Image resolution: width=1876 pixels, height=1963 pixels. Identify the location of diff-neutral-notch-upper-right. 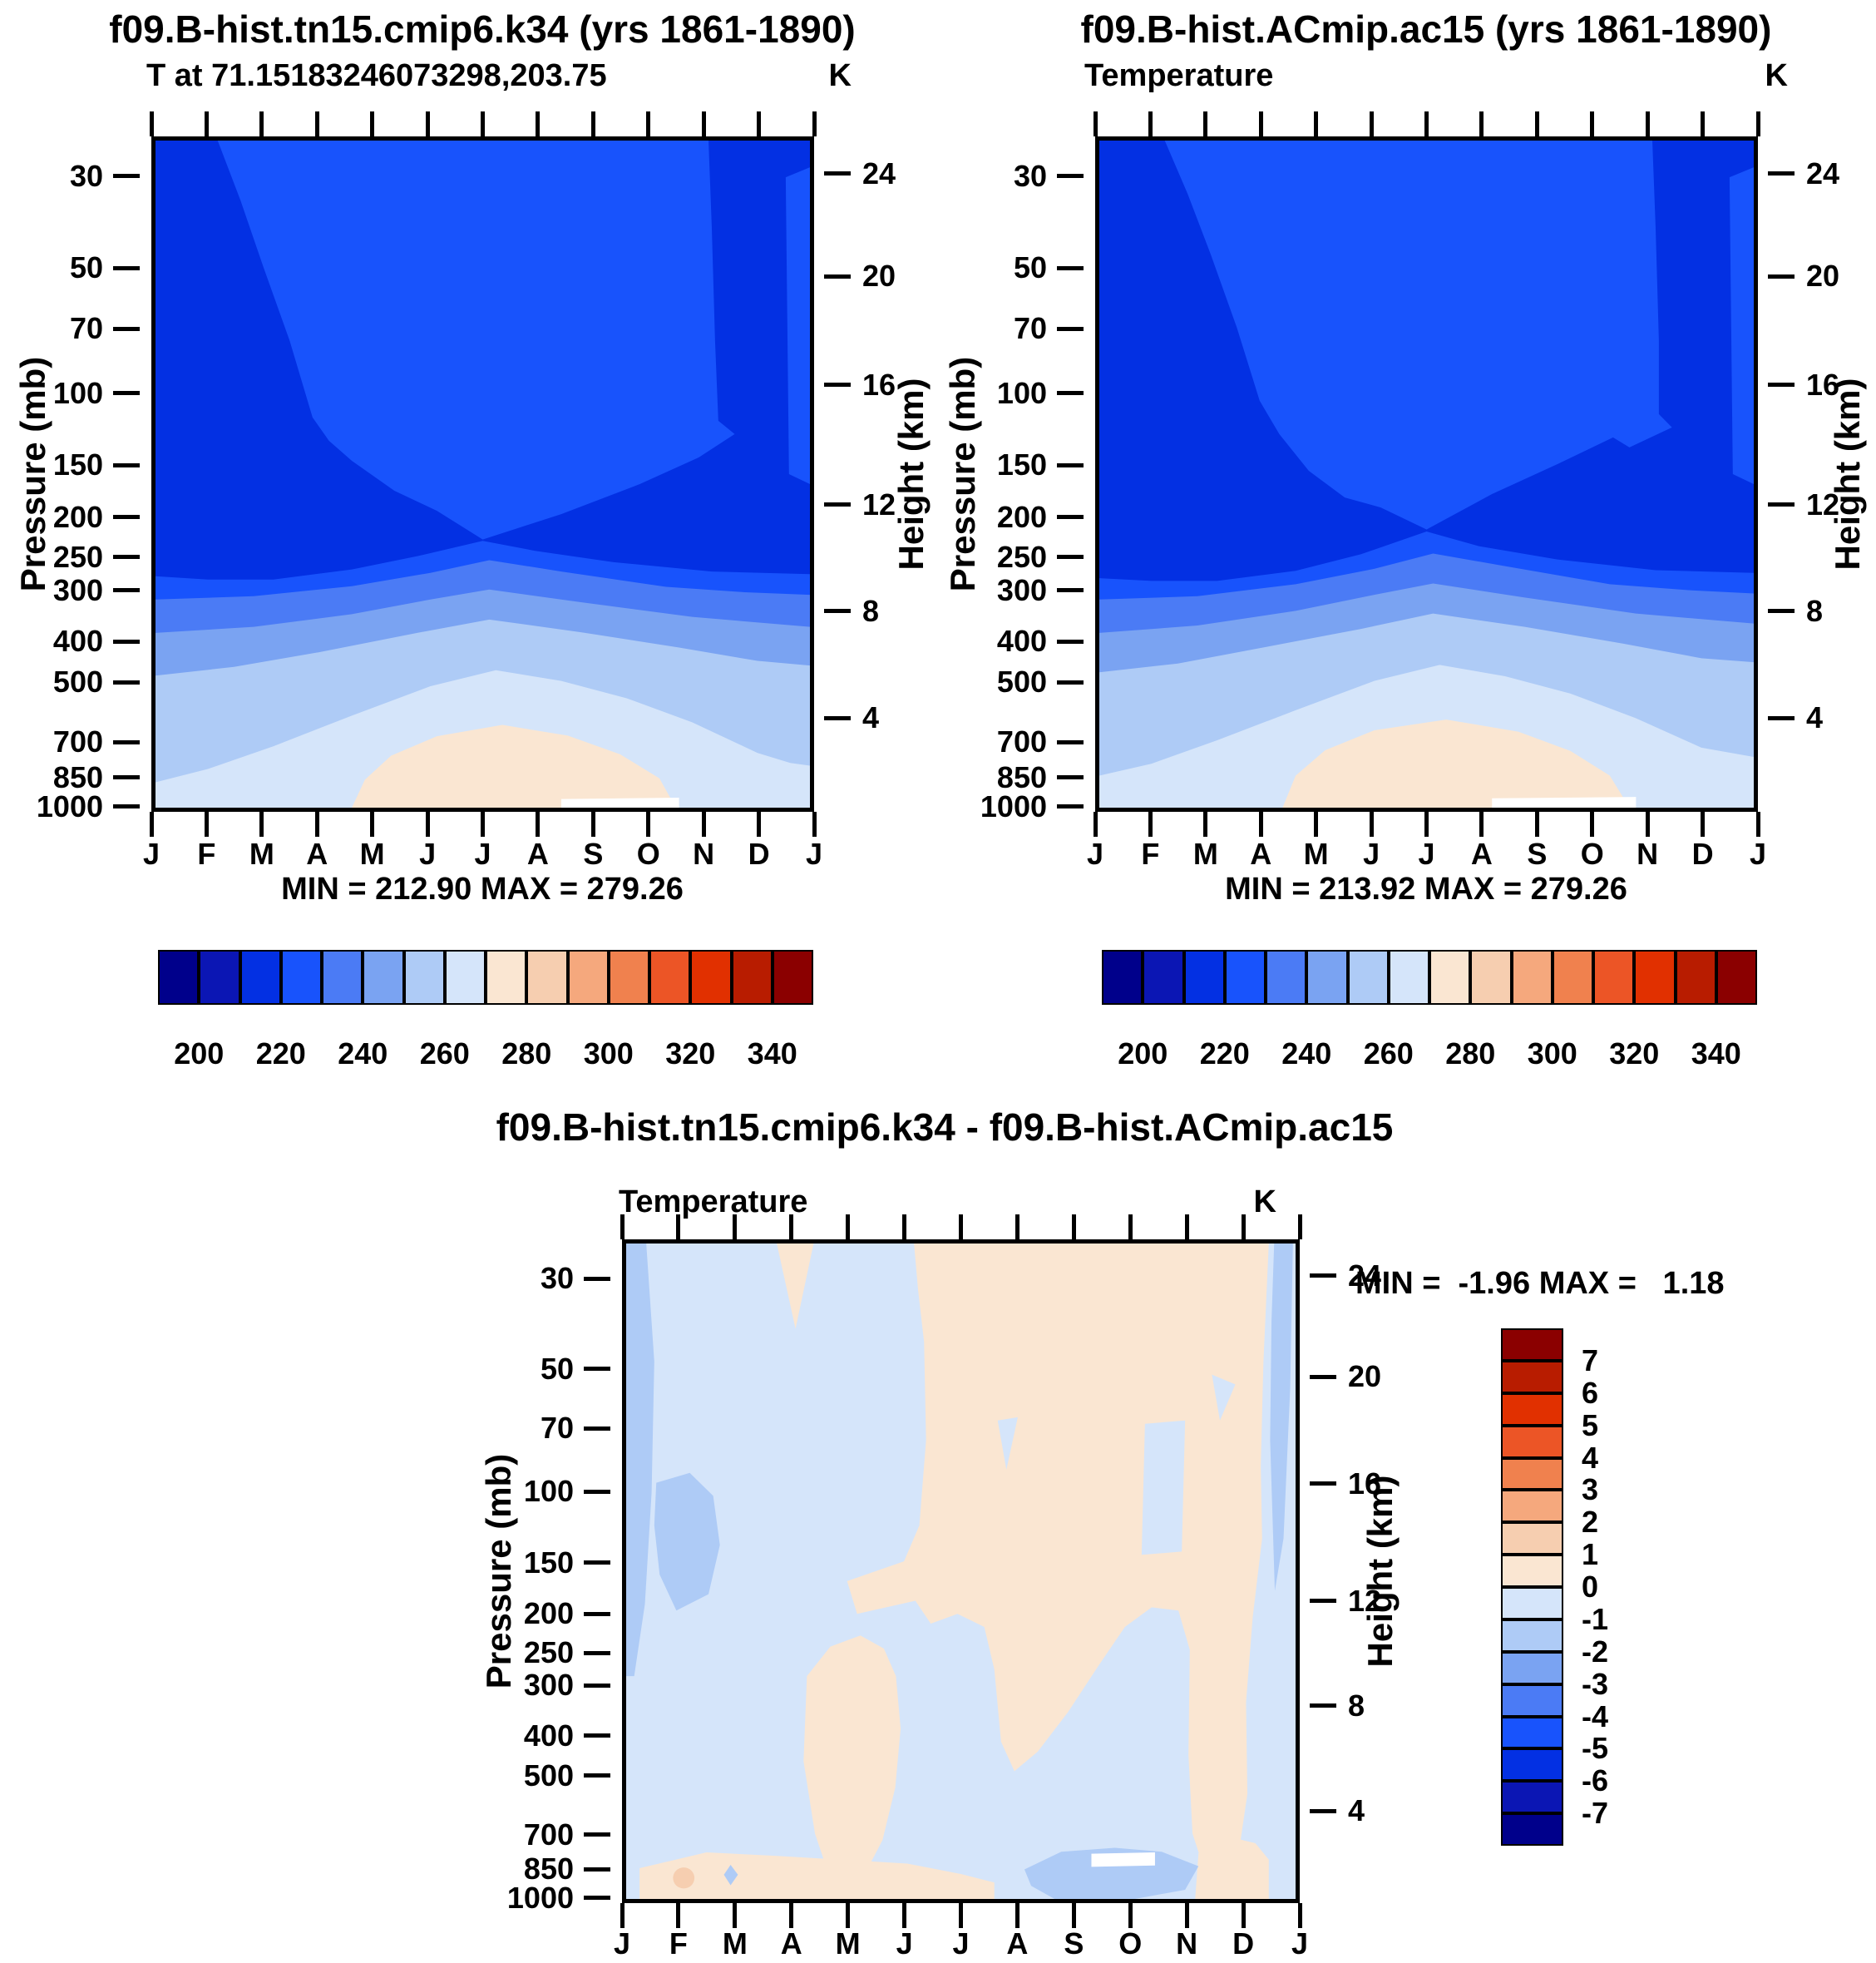
(1224, 1397).